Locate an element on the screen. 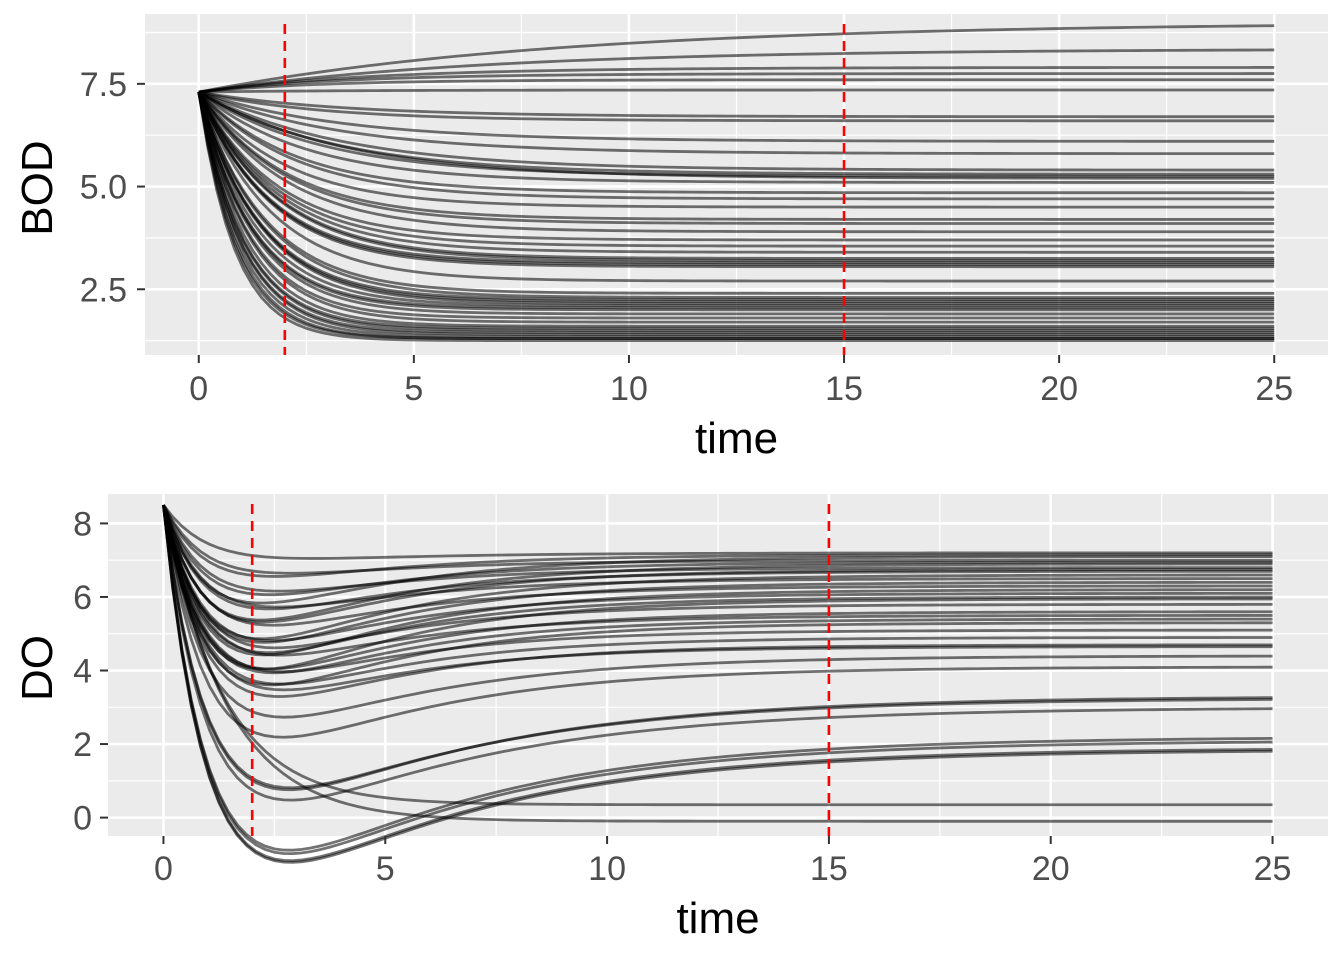 The image size is (1344, 960). y-tick-label: 0 is located at coordinates (82, 819).